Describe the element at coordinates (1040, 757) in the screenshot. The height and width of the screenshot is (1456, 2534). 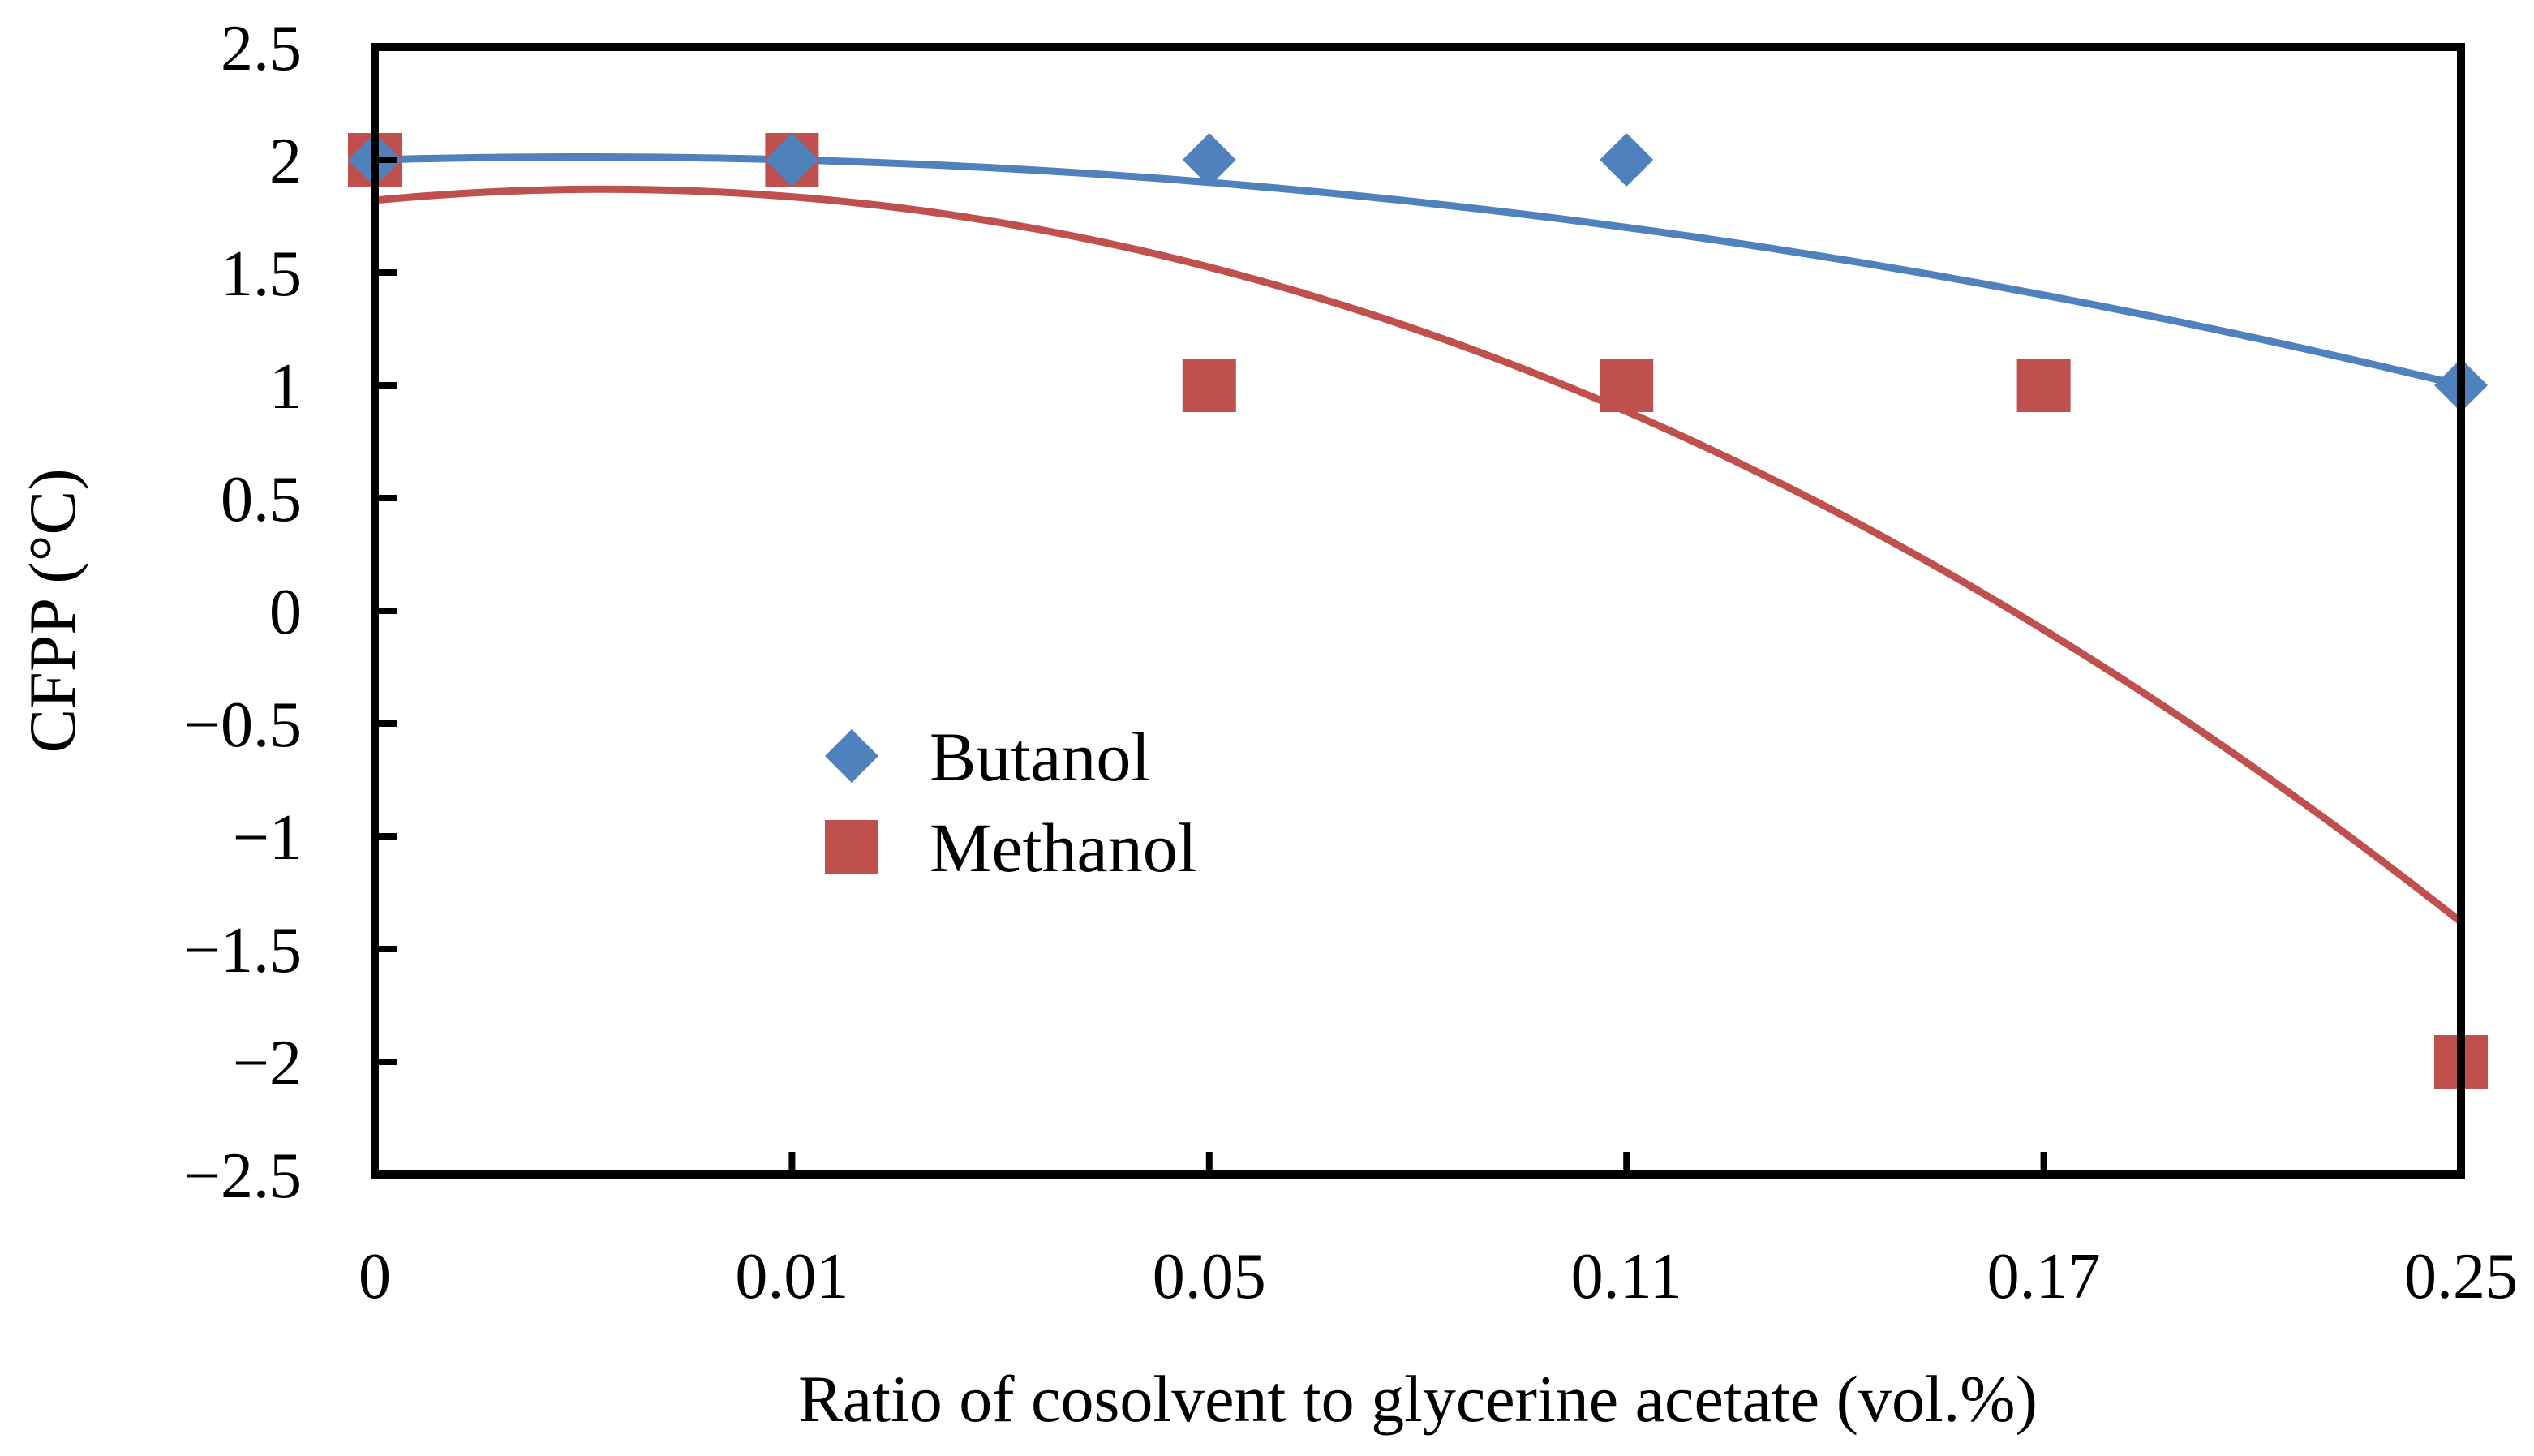
I see `legend-label: Butanol` at that location.